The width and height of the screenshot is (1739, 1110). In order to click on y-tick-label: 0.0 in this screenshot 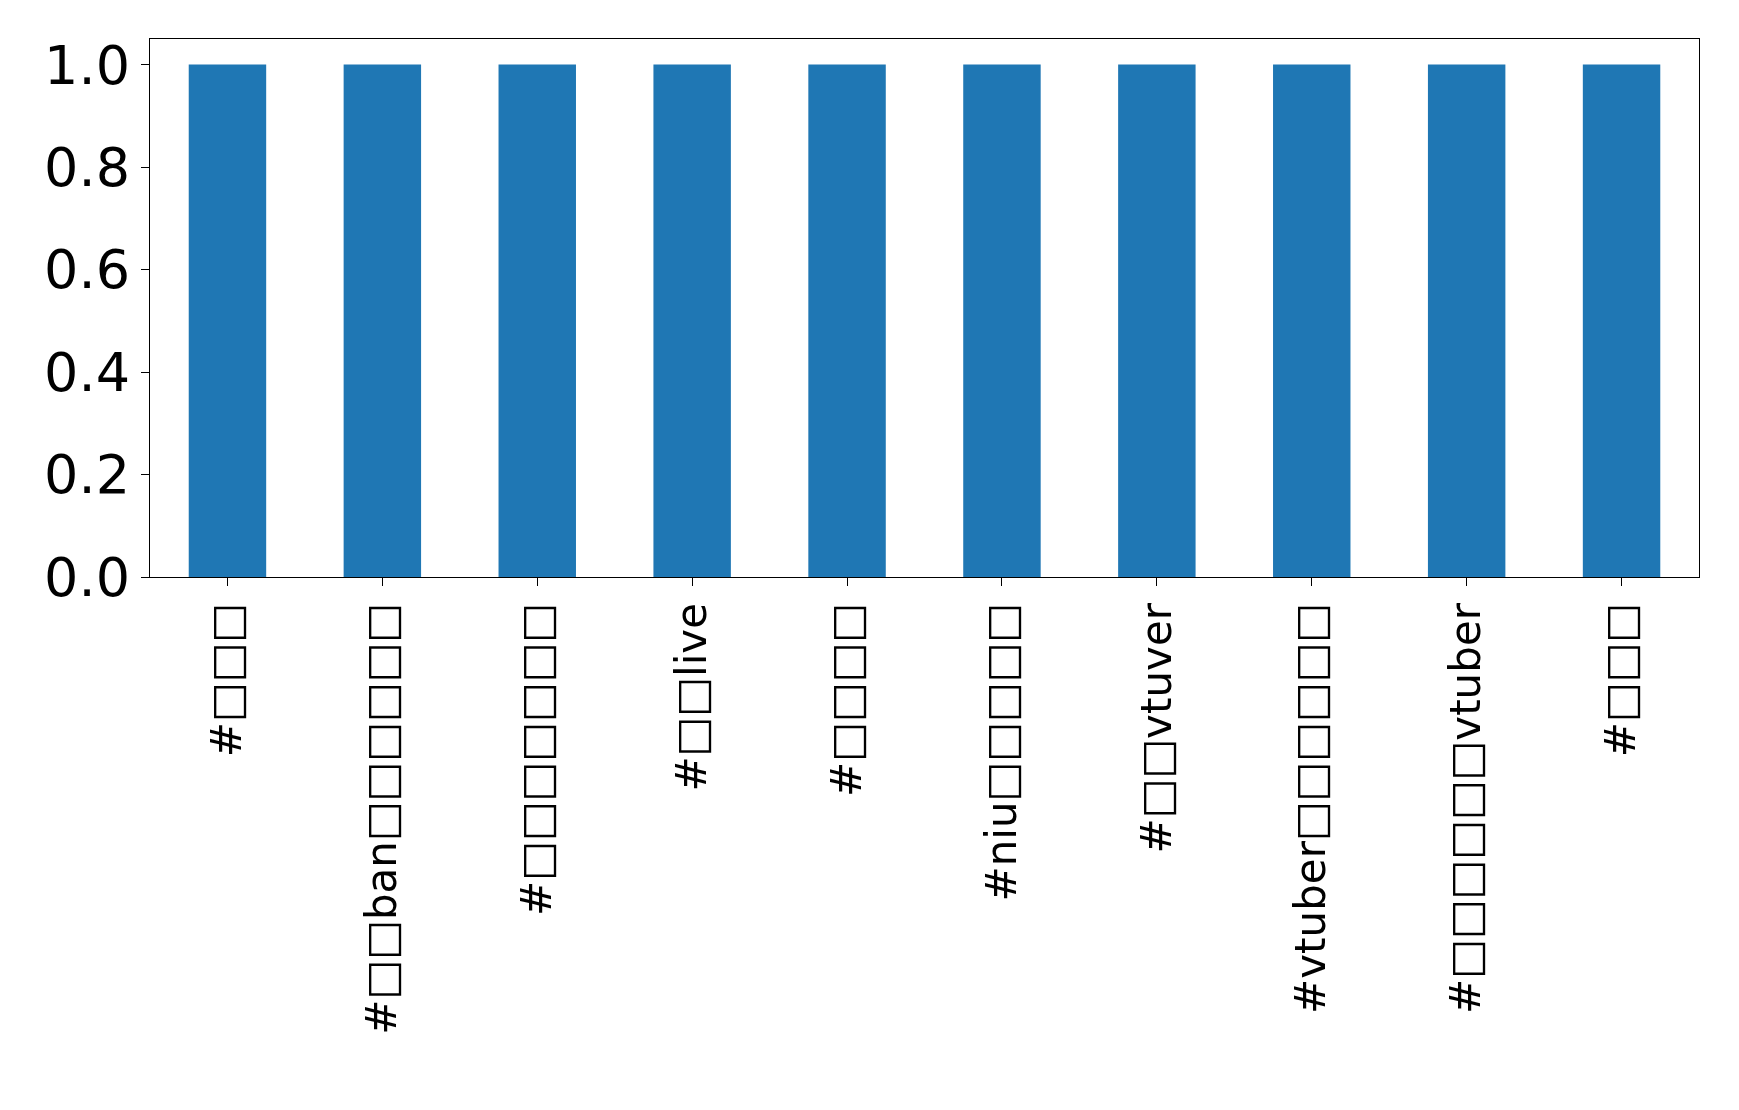, I will do `click(87, 577)`.